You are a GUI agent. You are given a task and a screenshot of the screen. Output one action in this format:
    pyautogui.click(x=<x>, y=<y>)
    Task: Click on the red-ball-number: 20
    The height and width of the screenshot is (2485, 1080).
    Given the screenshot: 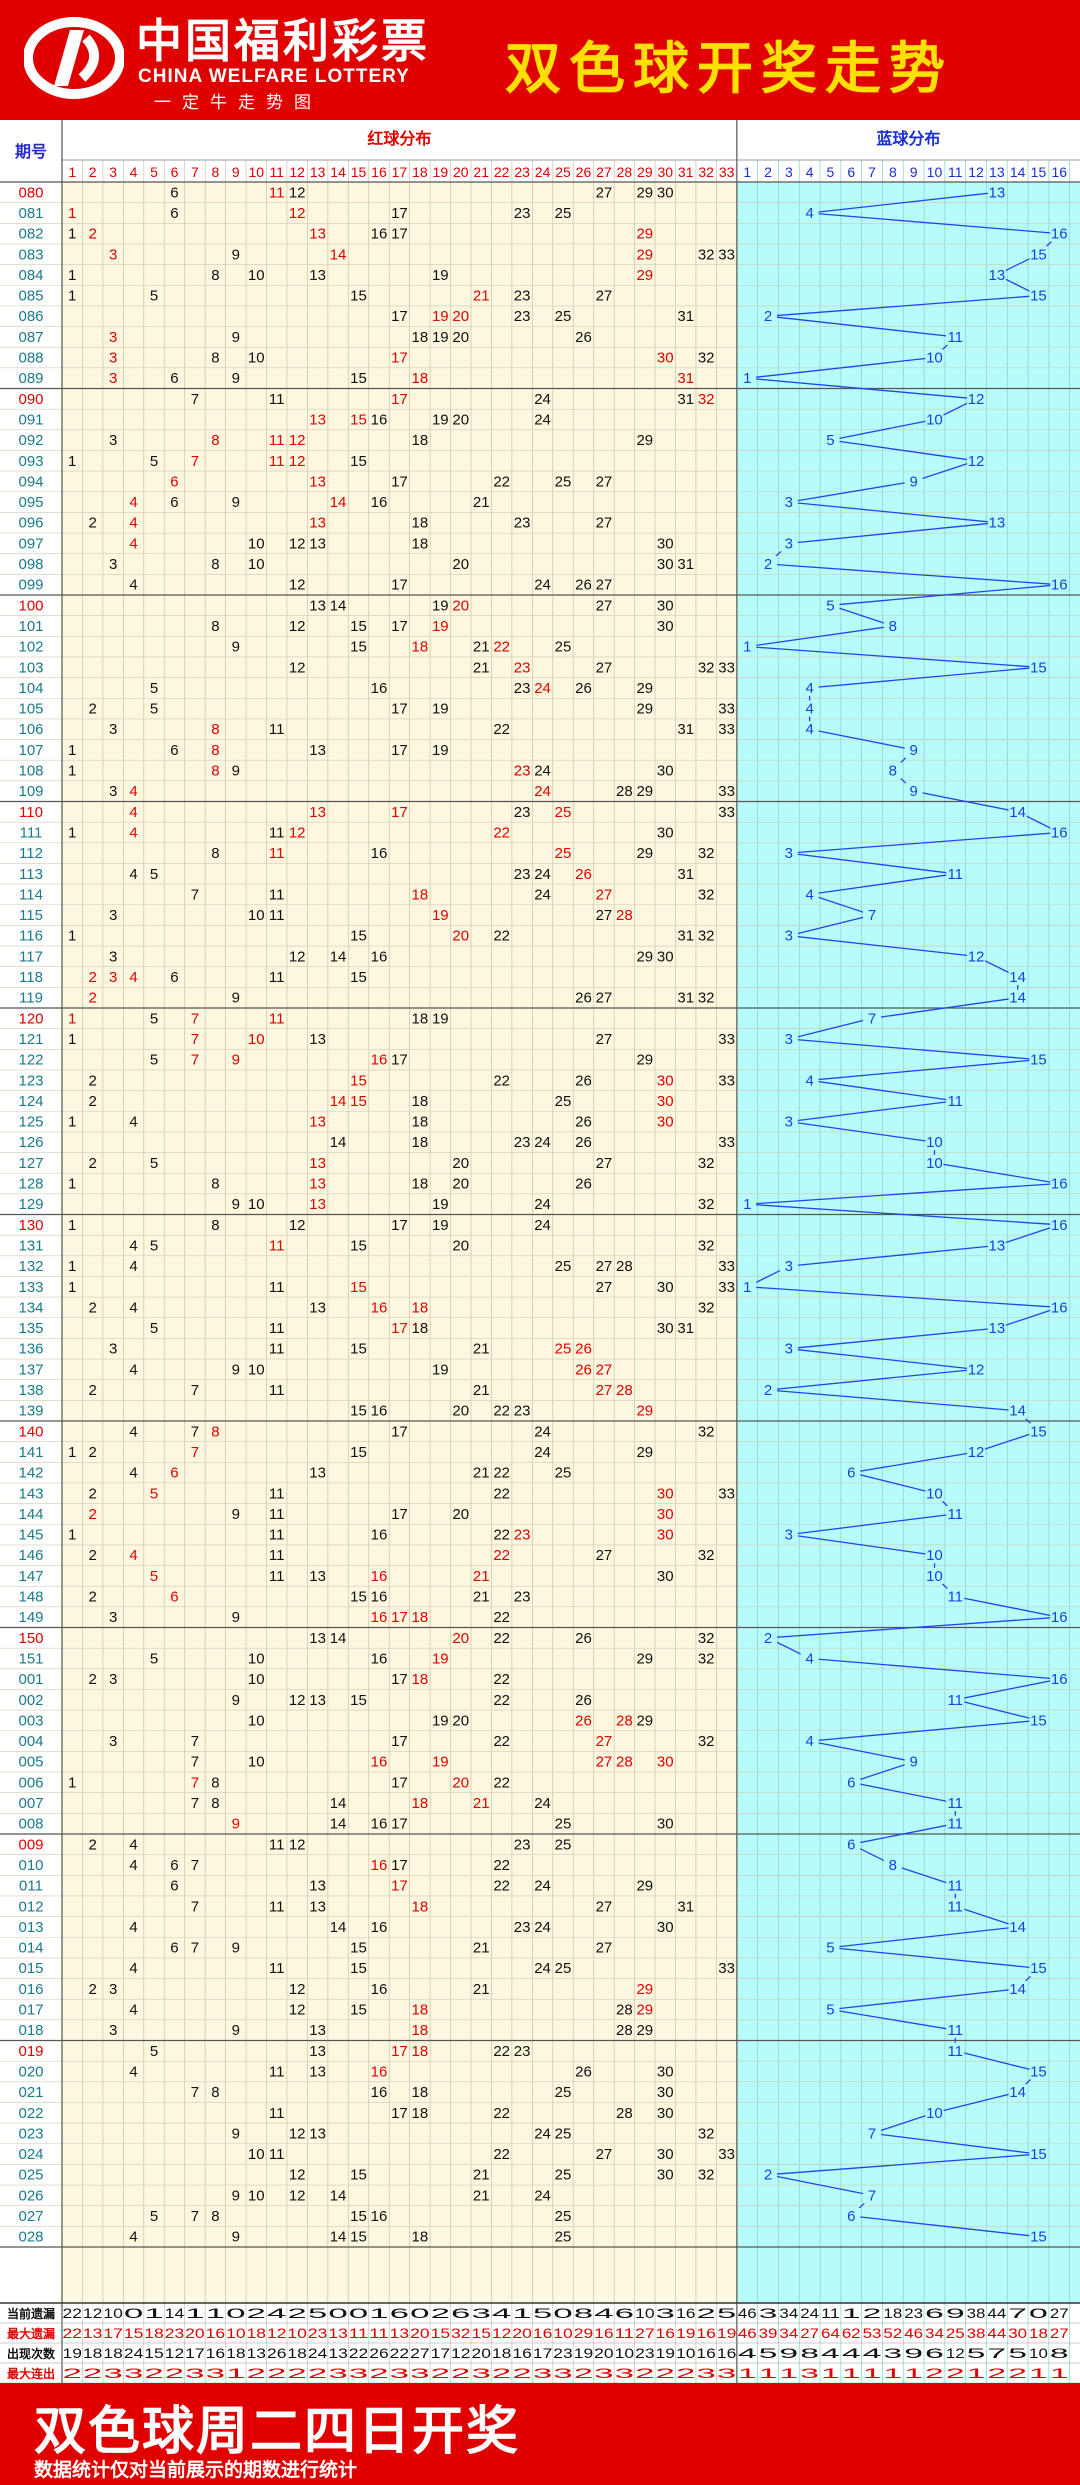 What is the action you would take?
    pyautogui.click(x=460, y=605)
    